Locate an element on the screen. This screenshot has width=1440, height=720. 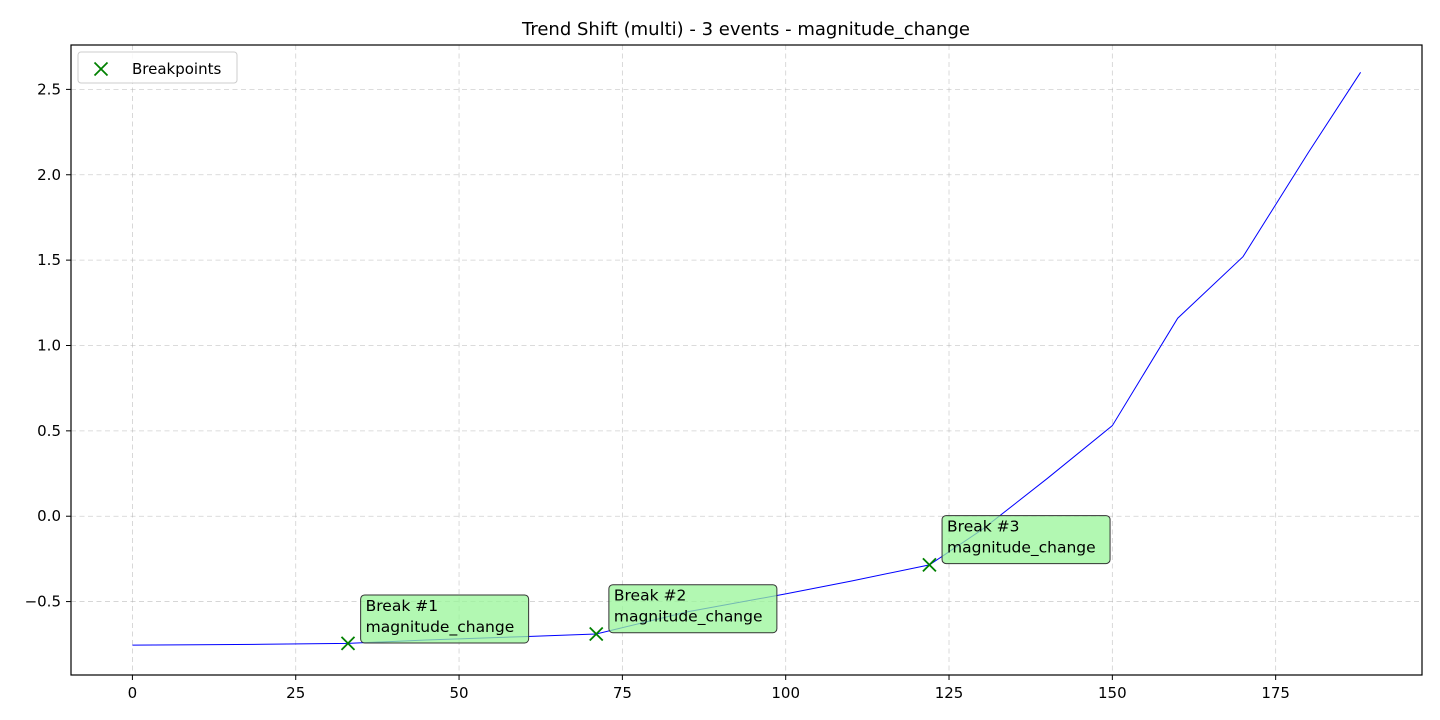
x-tick-label: 175 is located at coordinates (1275, 693).